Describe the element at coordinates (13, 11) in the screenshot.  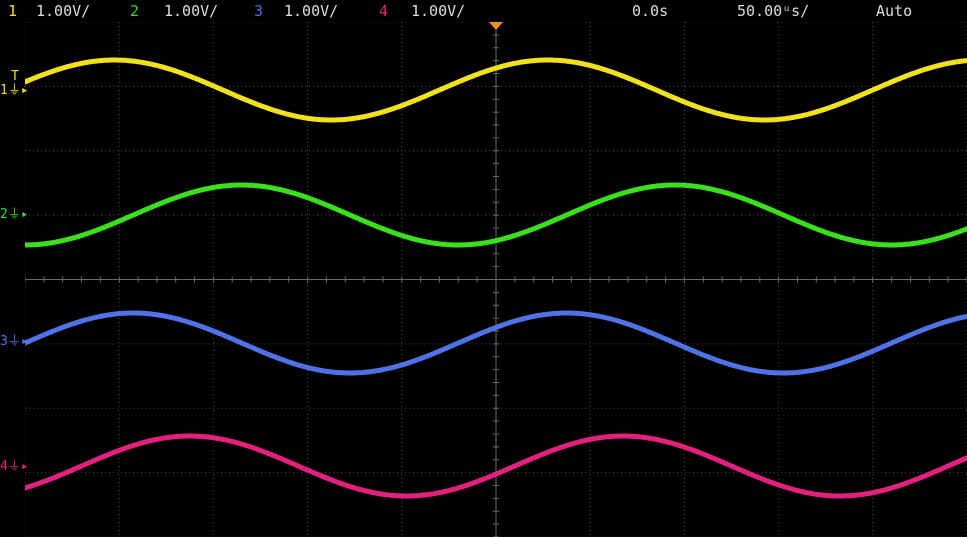
I see `channel-1-number: 1` at that location.